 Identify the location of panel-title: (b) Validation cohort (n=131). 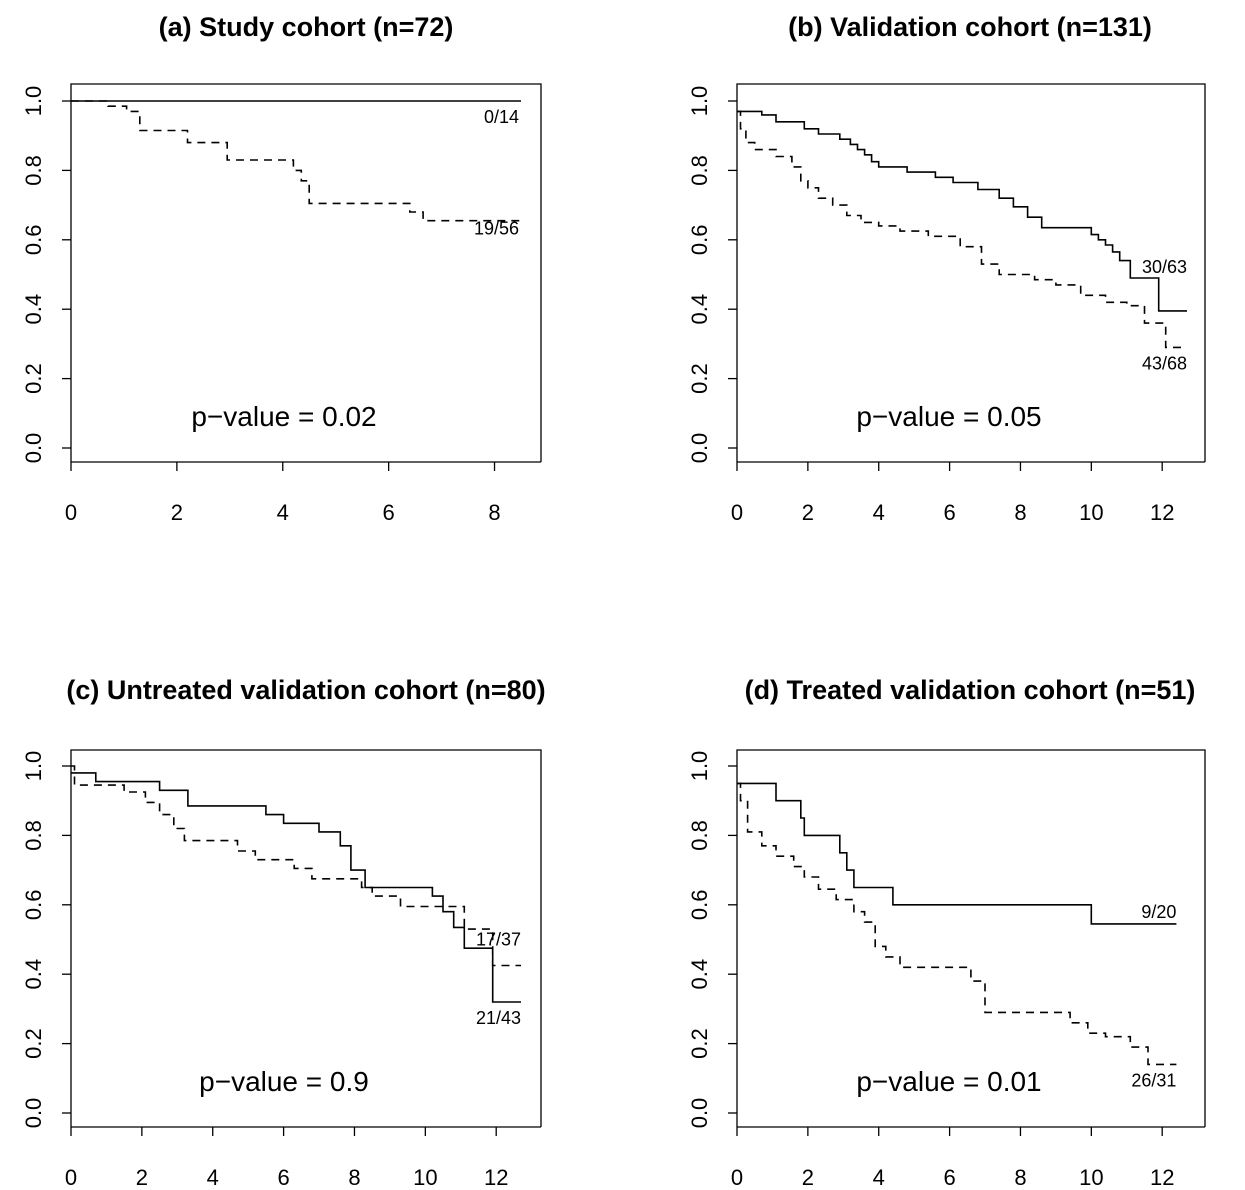
(970, 27).